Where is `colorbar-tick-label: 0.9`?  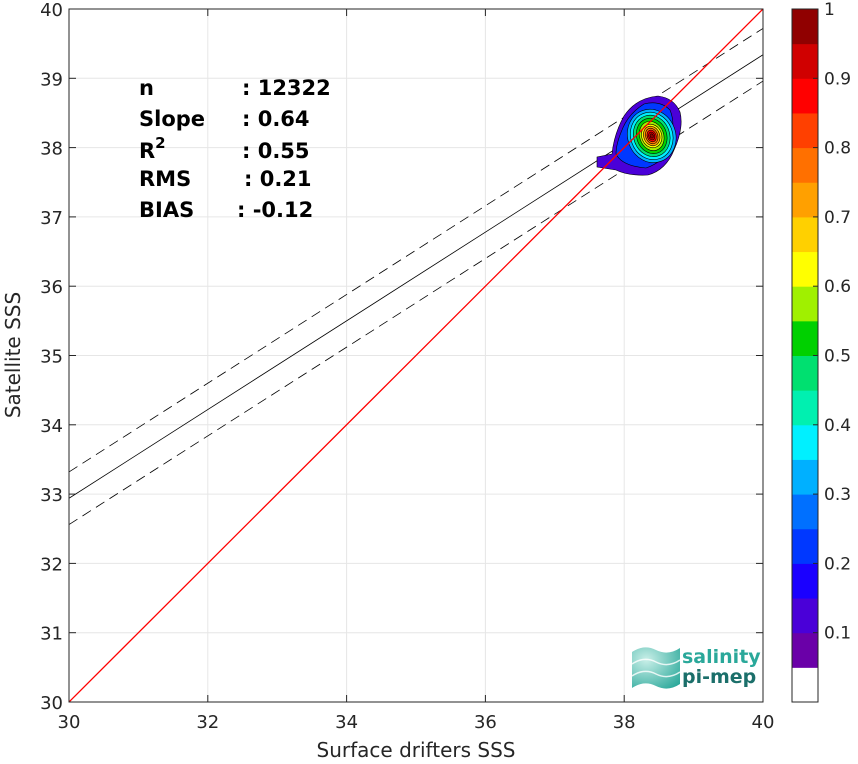 colorbar-tick-label: 0.9 is located at coordinates (837, 79).